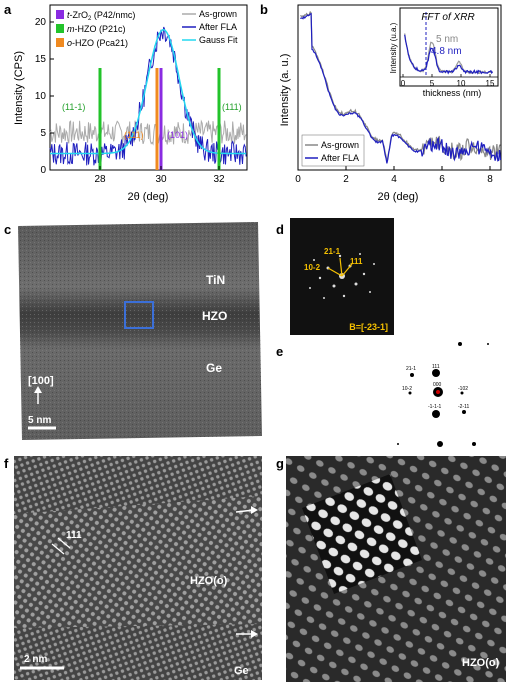 The height and width of the screenshot is (685, 508). What do you see at coordinates (280, 229) in the screenshot?
I see `panel-letter-d: d` at bounding box center [280, 229].